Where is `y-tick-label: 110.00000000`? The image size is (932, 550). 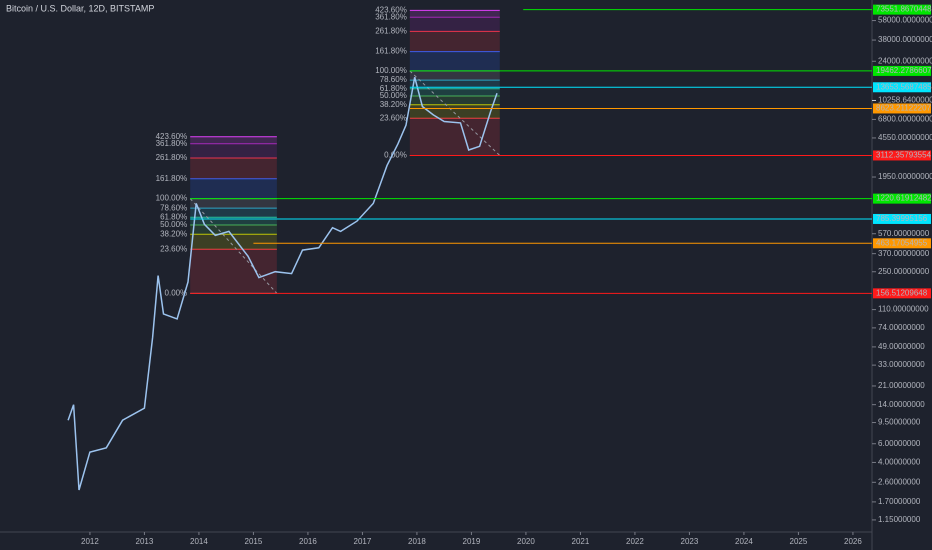 y-tick-label: 110.00000000 is located at coordinates (903, 309).